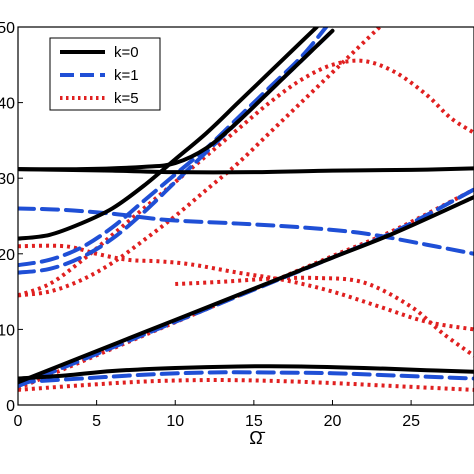 This screenshot has height=474, width=474. Describe the element at coordinates (333, 421) in the screenshot. I see `x-tick-label: 20` at that location.